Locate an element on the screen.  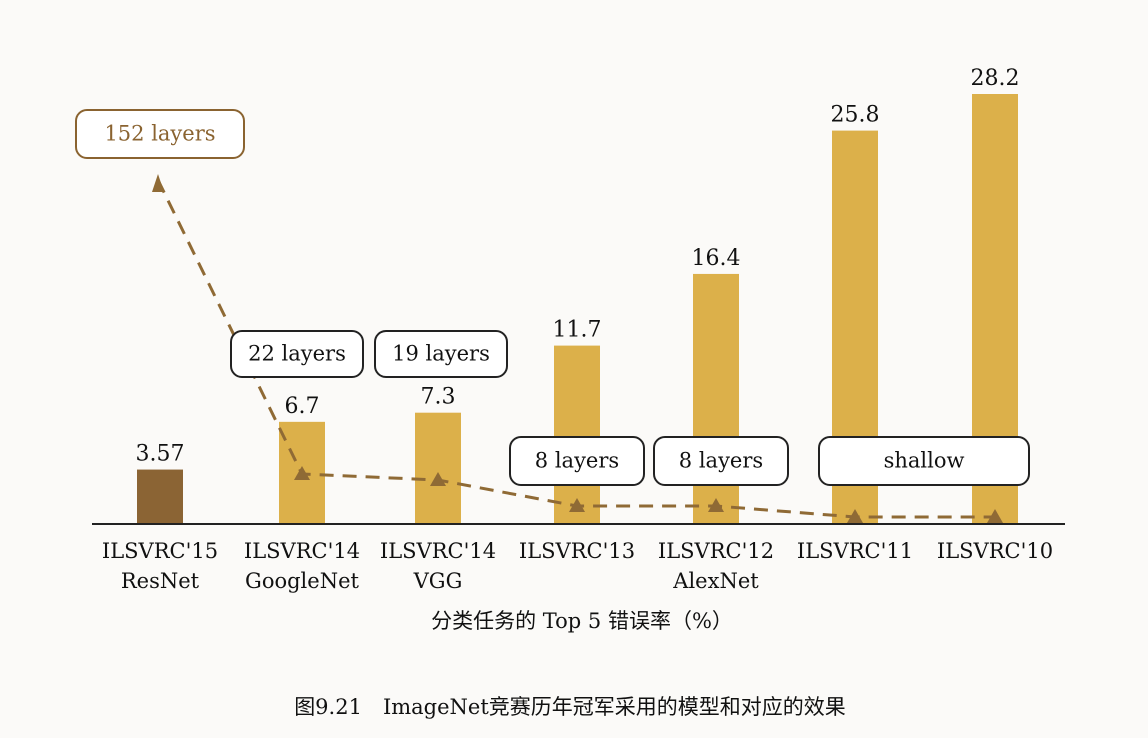
layer-annotation-label: 19 layers is located at coordinates (441, 354).